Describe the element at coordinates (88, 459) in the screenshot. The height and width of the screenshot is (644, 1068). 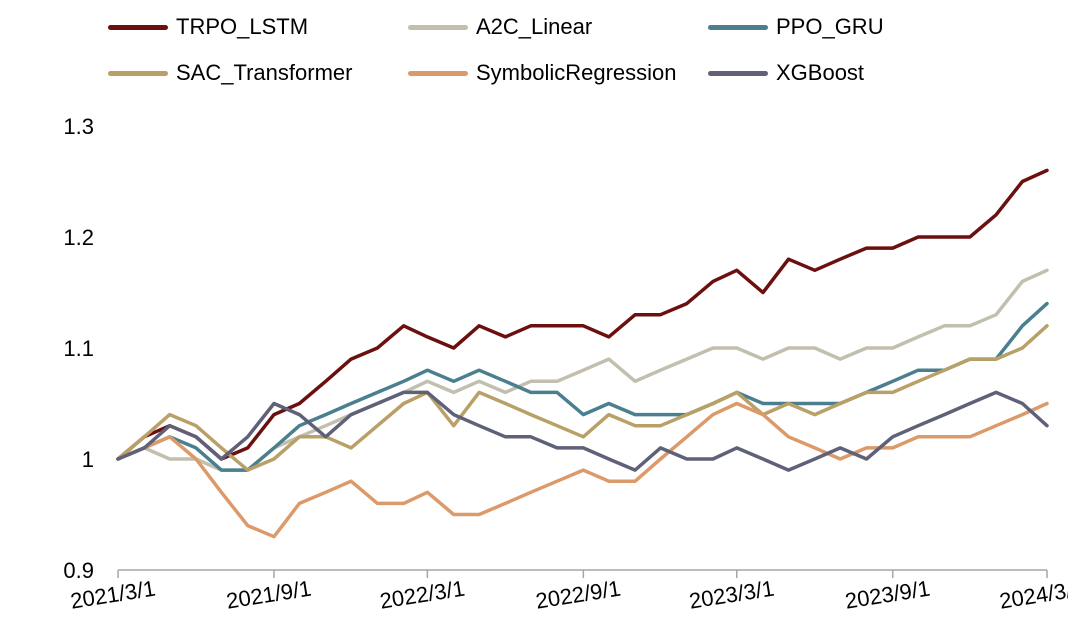
I see `y-tick-label: 1` at that location.